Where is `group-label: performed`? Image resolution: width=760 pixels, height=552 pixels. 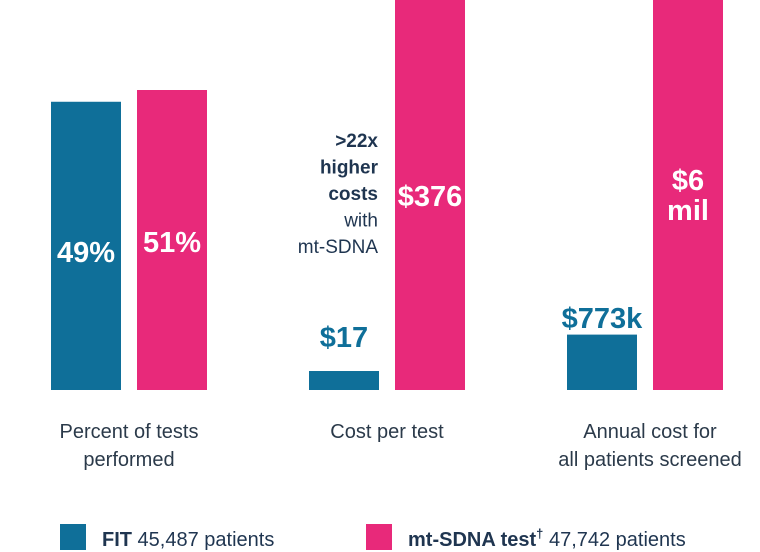 group-label: performed is located at coordinates (128, 460).